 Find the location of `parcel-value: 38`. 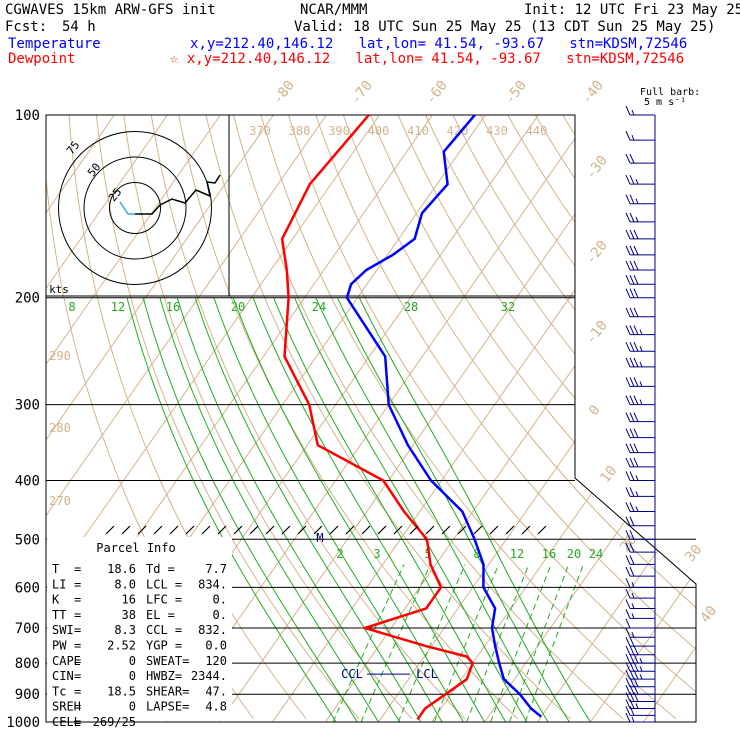

parcel-value: 38 is located at coordinates (129, 615).